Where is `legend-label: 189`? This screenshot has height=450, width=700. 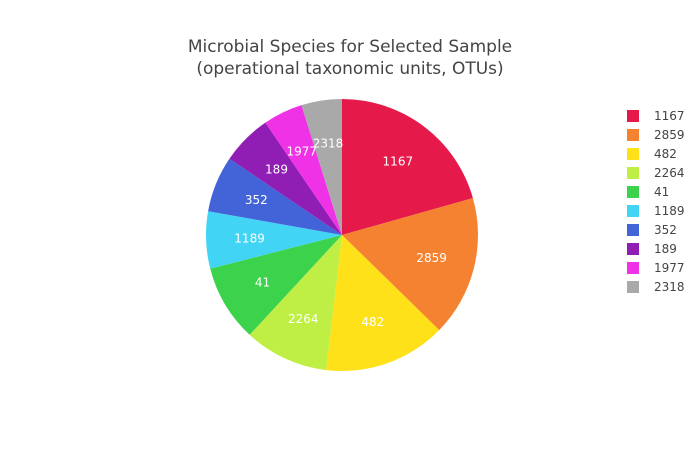
legend-label: 189 is located at coordinates (665, 248).